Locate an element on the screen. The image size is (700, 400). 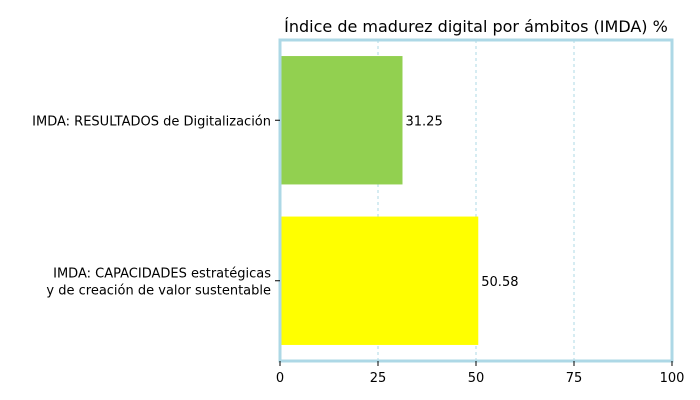
y-tick-label: IMDA: CAPACIDADES estratégicas is located at coordinates (162, 273).